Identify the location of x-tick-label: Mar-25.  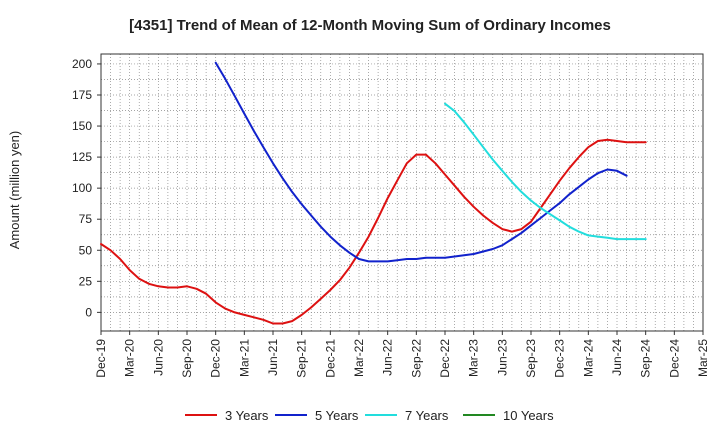
(703, 358).